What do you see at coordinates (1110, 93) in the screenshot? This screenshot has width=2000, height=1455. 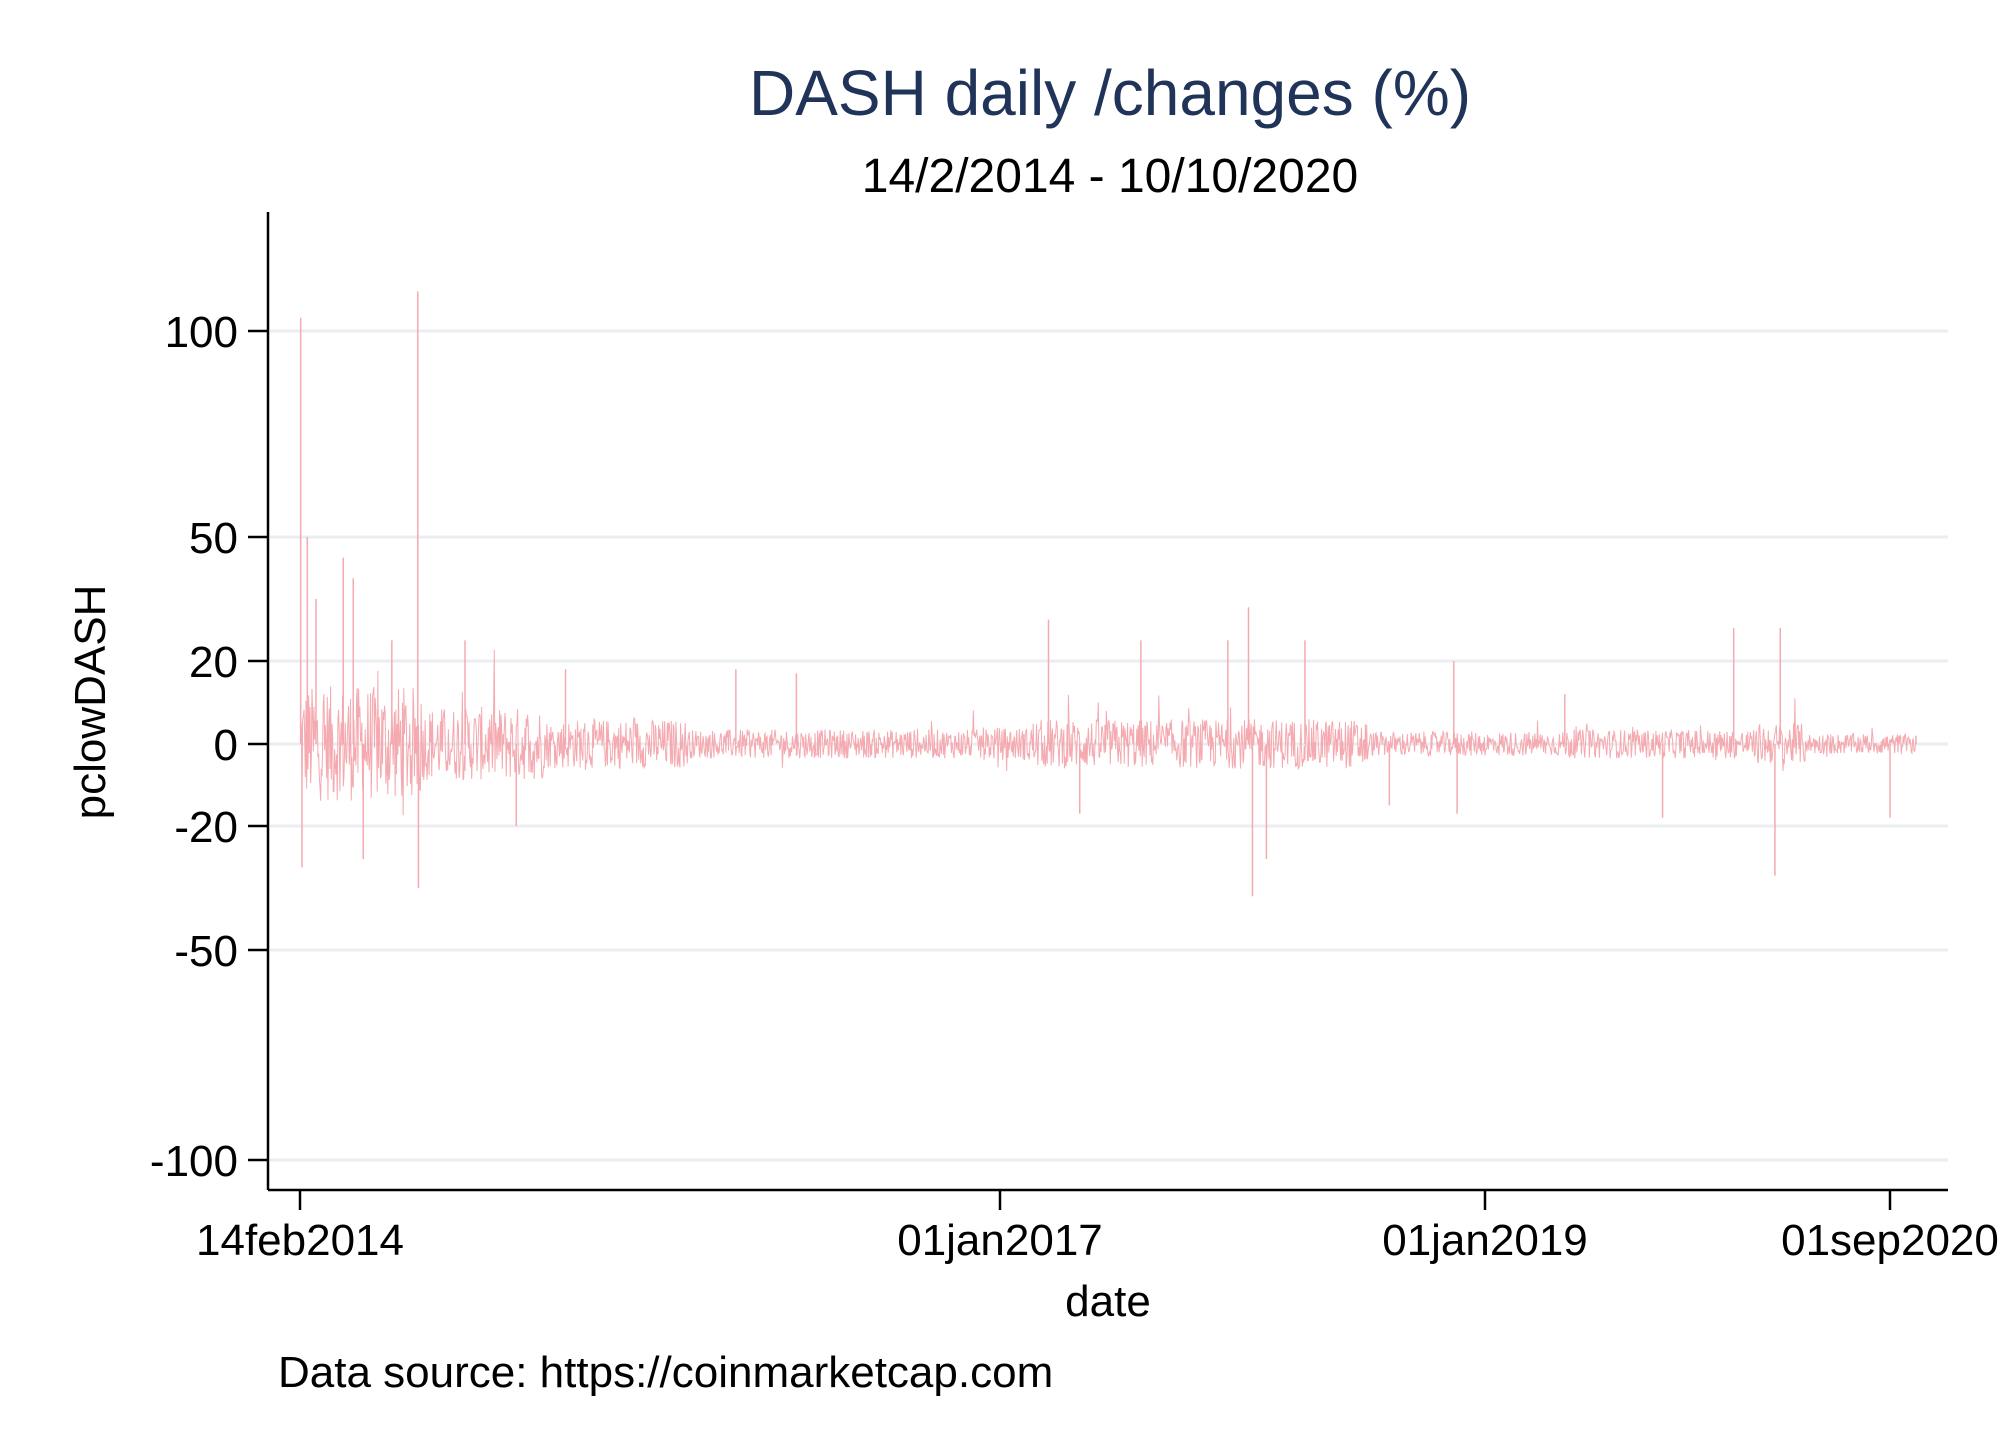 I see `chart-title: DASH daily /changes (%)` at bounding box center [1110, 93].